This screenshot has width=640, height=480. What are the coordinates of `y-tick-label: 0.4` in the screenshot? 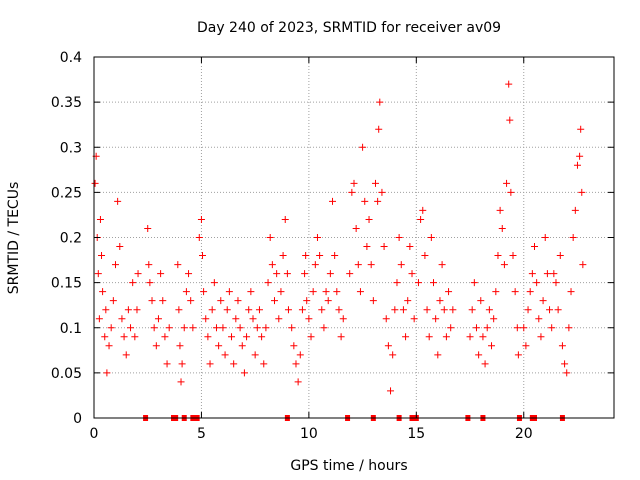 It's located at (71, 58).